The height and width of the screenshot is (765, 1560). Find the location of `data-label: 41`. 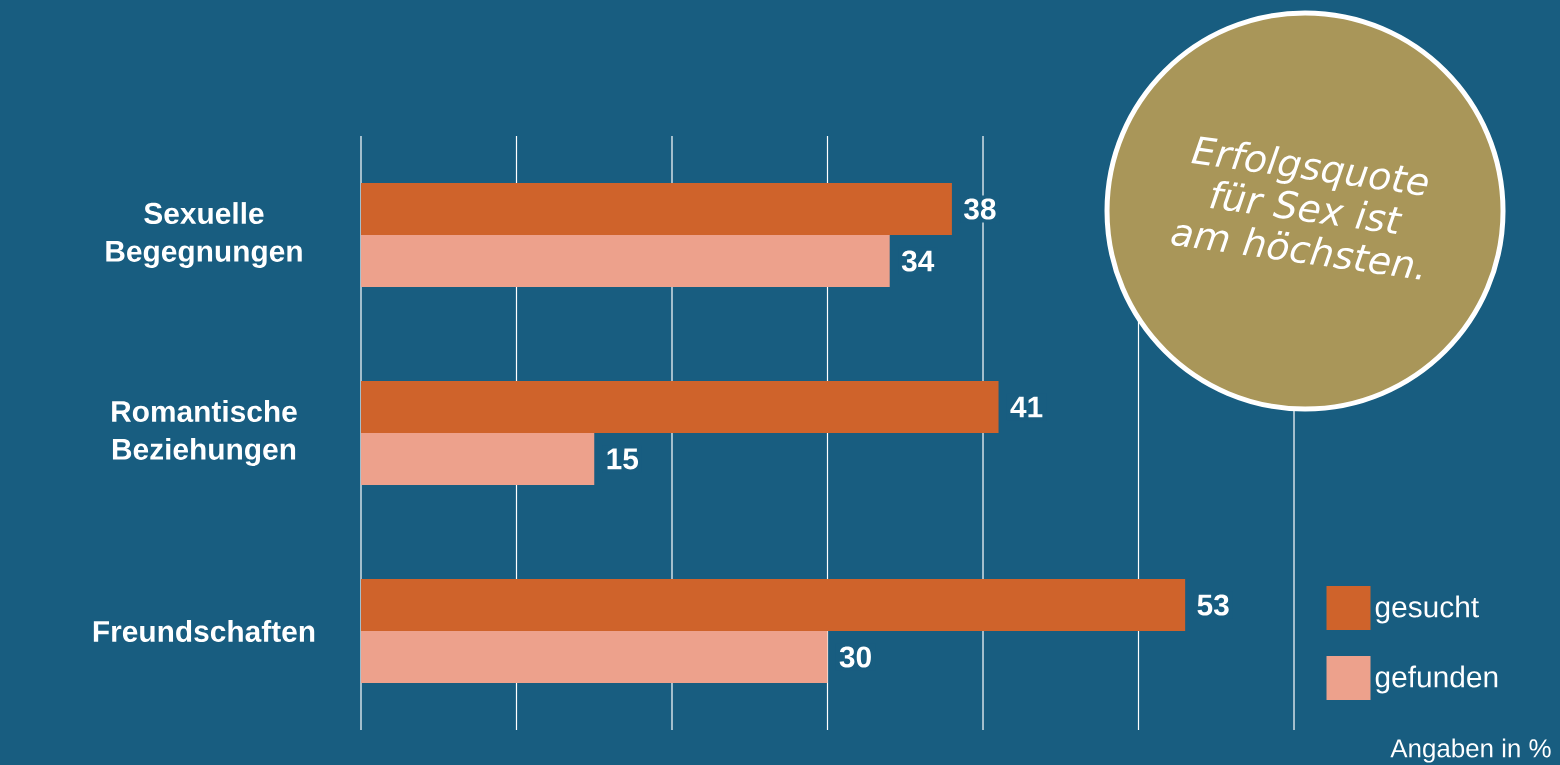

data-label: 41 is located at coordinates (1026, 407).